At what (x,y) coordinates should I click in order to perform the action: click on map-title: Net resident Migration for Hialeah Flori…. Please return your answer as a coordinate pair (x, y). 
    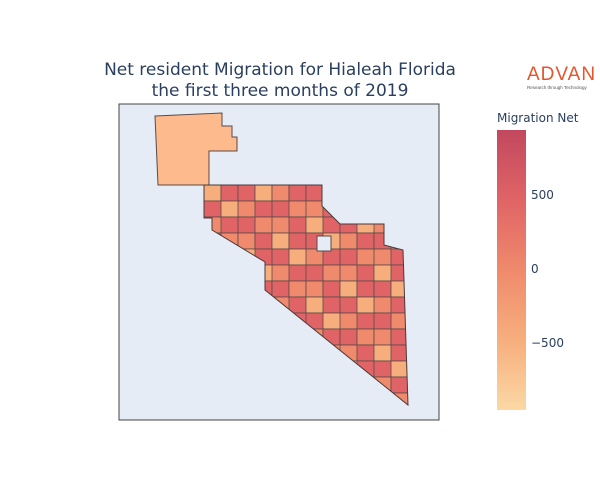
    Looking at the image, I should click on (280, 81).